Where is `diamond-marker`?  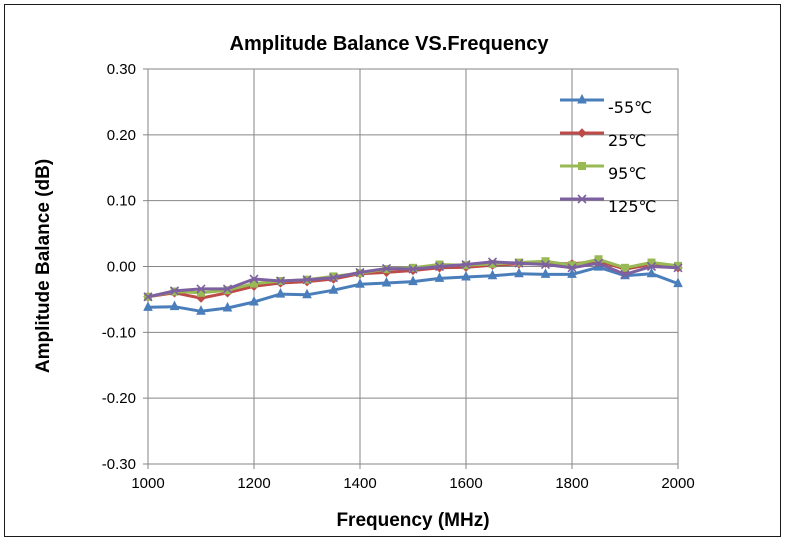
diamond-marker is located at coordinates (582, 133).